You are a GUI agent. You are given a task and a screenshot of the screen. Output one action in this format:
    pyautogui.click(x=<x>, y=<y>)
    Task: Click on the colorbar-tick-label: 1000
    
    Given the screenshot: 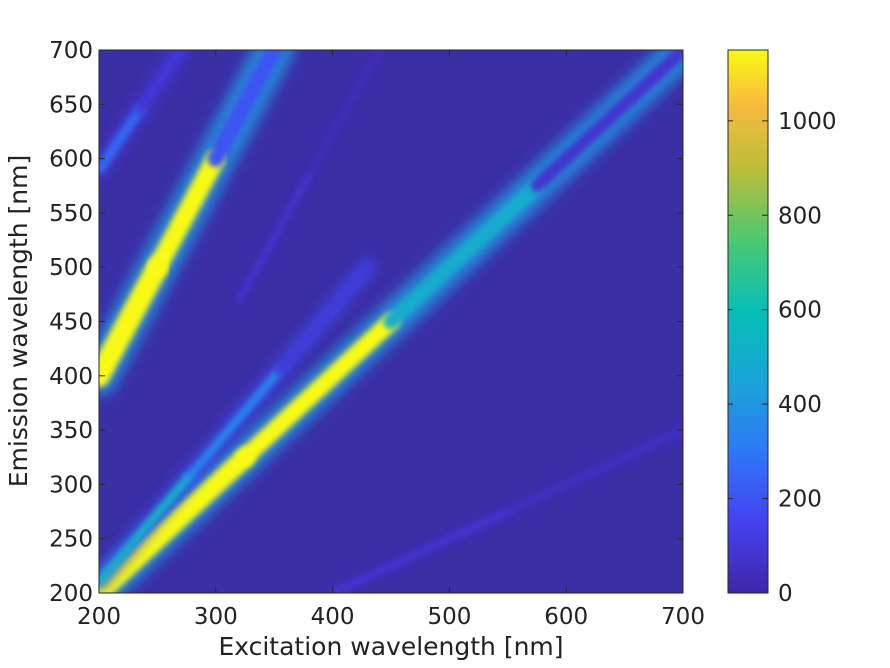 What is the action you would take?
    pyautogui.click(x=807, y=122)
    